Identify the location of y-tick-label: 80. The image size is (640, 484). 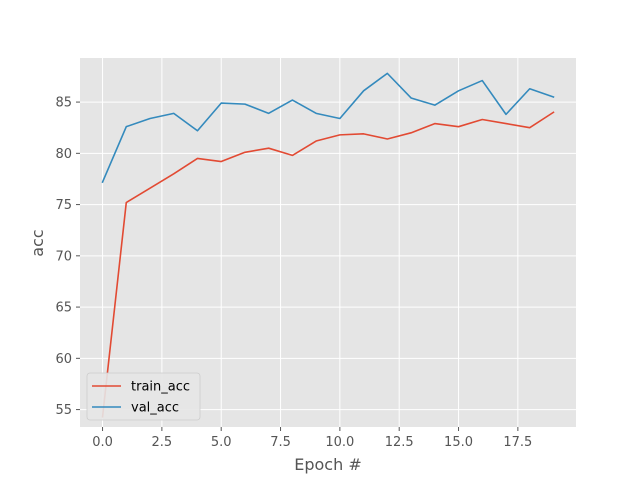
(63, 154).